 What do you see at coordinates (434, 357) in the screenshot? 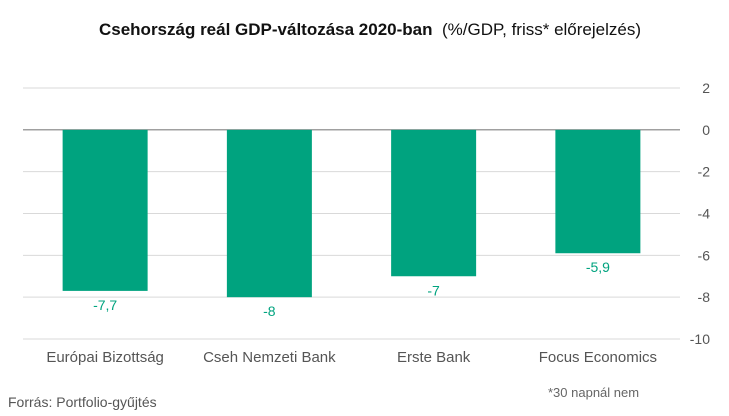
I see `category-label: Erste Bank` at bounding box center [434, 357].